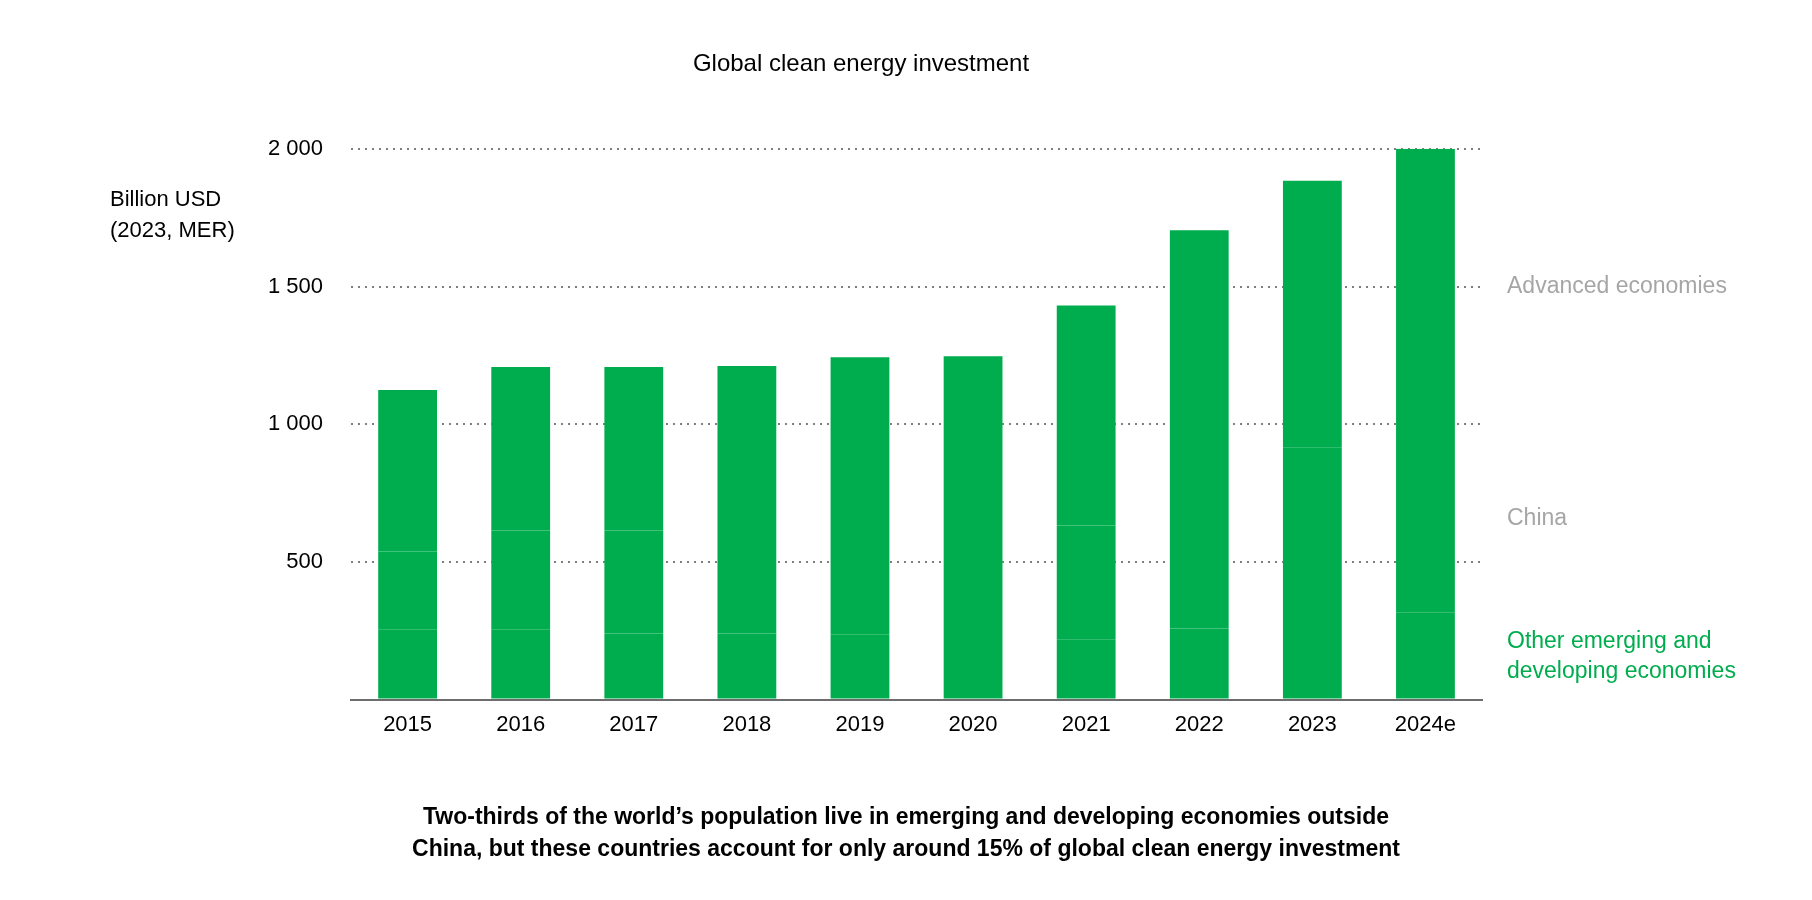  I want to click on x-tick-label: 2015, so click(408, 723).